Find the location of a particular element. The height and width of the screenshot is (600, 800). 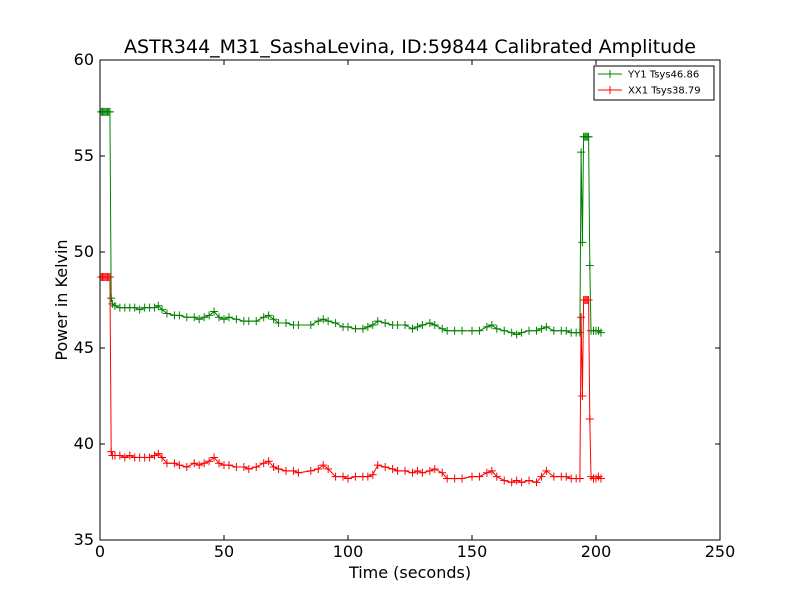

y-tick-label: 55 is located at coordinates (84, 155).